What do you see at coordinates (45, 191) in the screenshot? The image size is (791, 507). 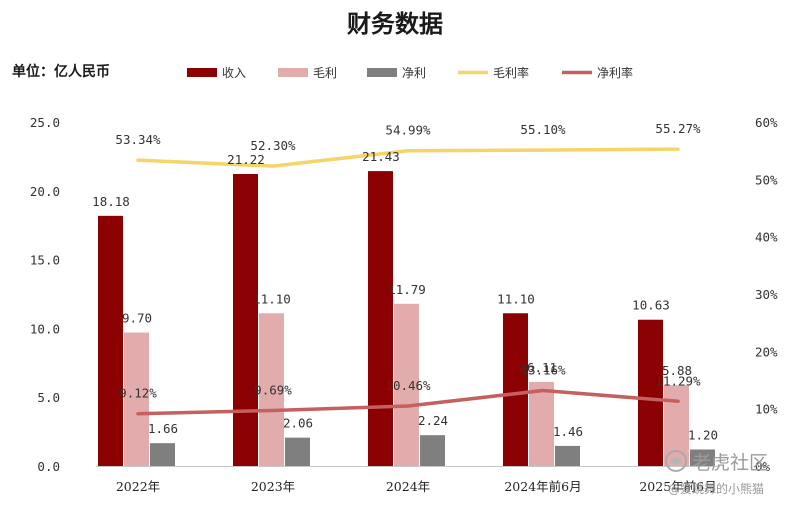 I see `y-left-tick: 20.0` at bounding box center [45, 191].